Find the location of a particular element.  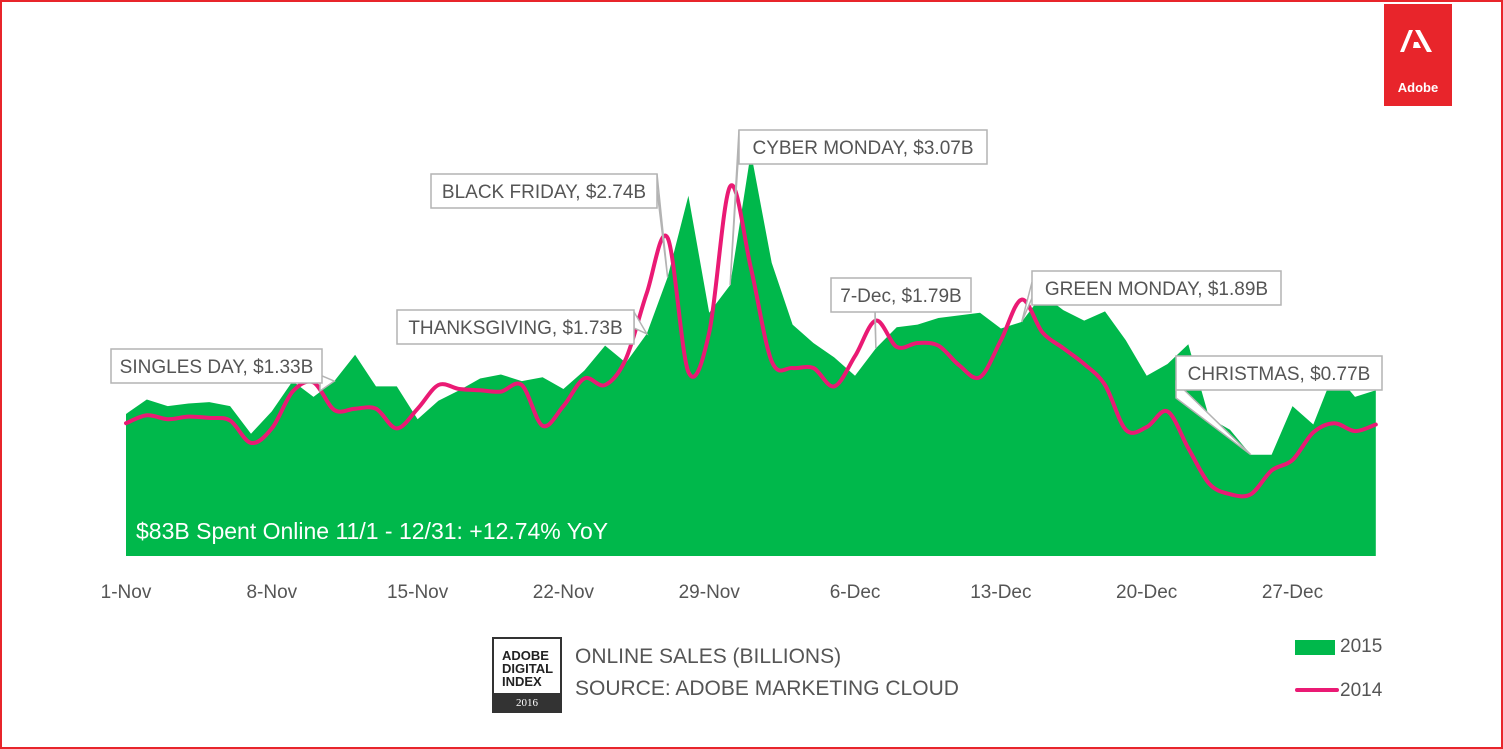

callout-thanksgiving: THANKSGIVING, $1.73B is located at coordinates (522, 327).